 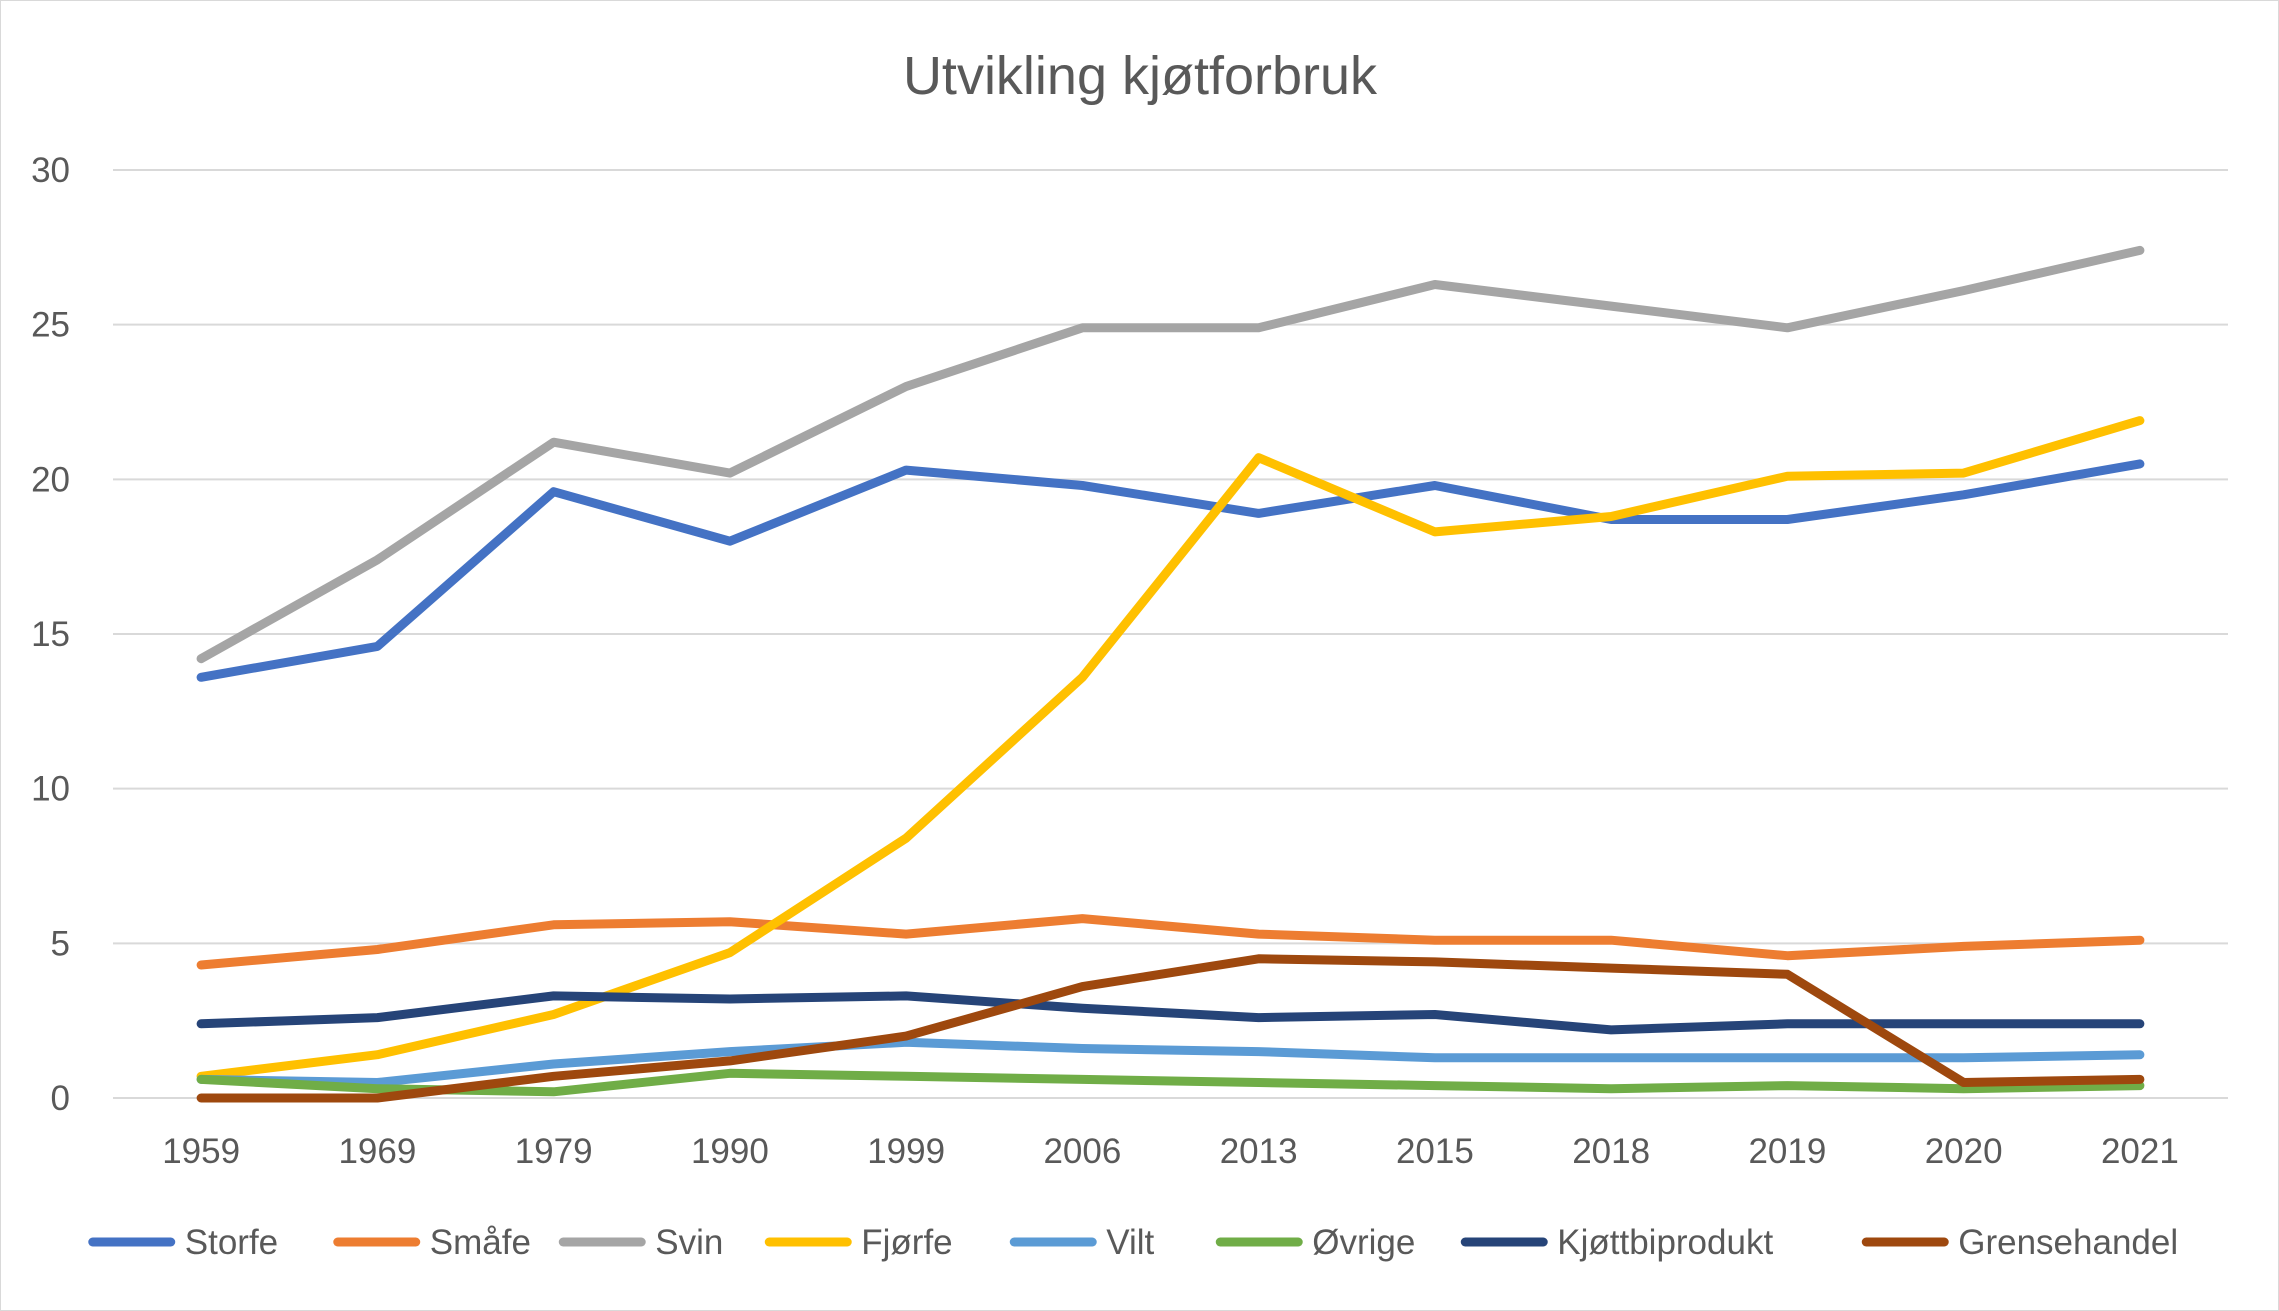 I want to click on x-tick-label: 1959, so click(x=201, y=1151).